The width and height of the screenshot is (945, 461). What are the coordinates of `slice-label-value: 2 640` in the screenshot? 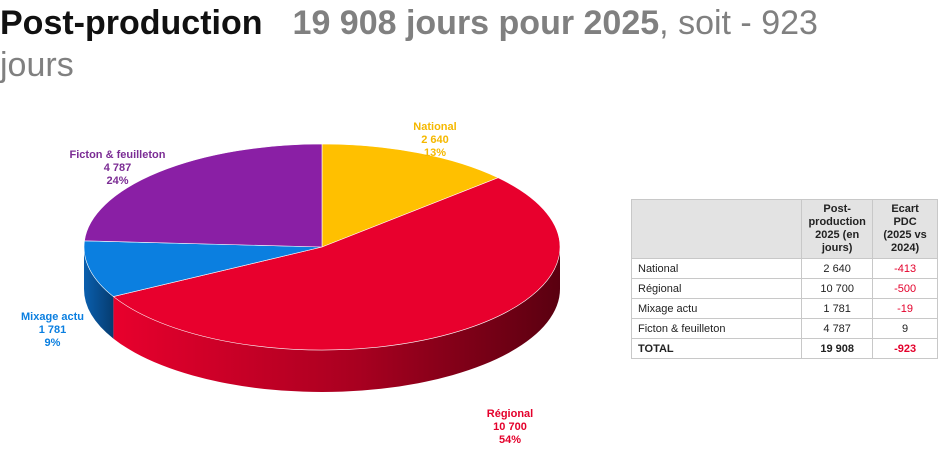 It's located at (435, 140).